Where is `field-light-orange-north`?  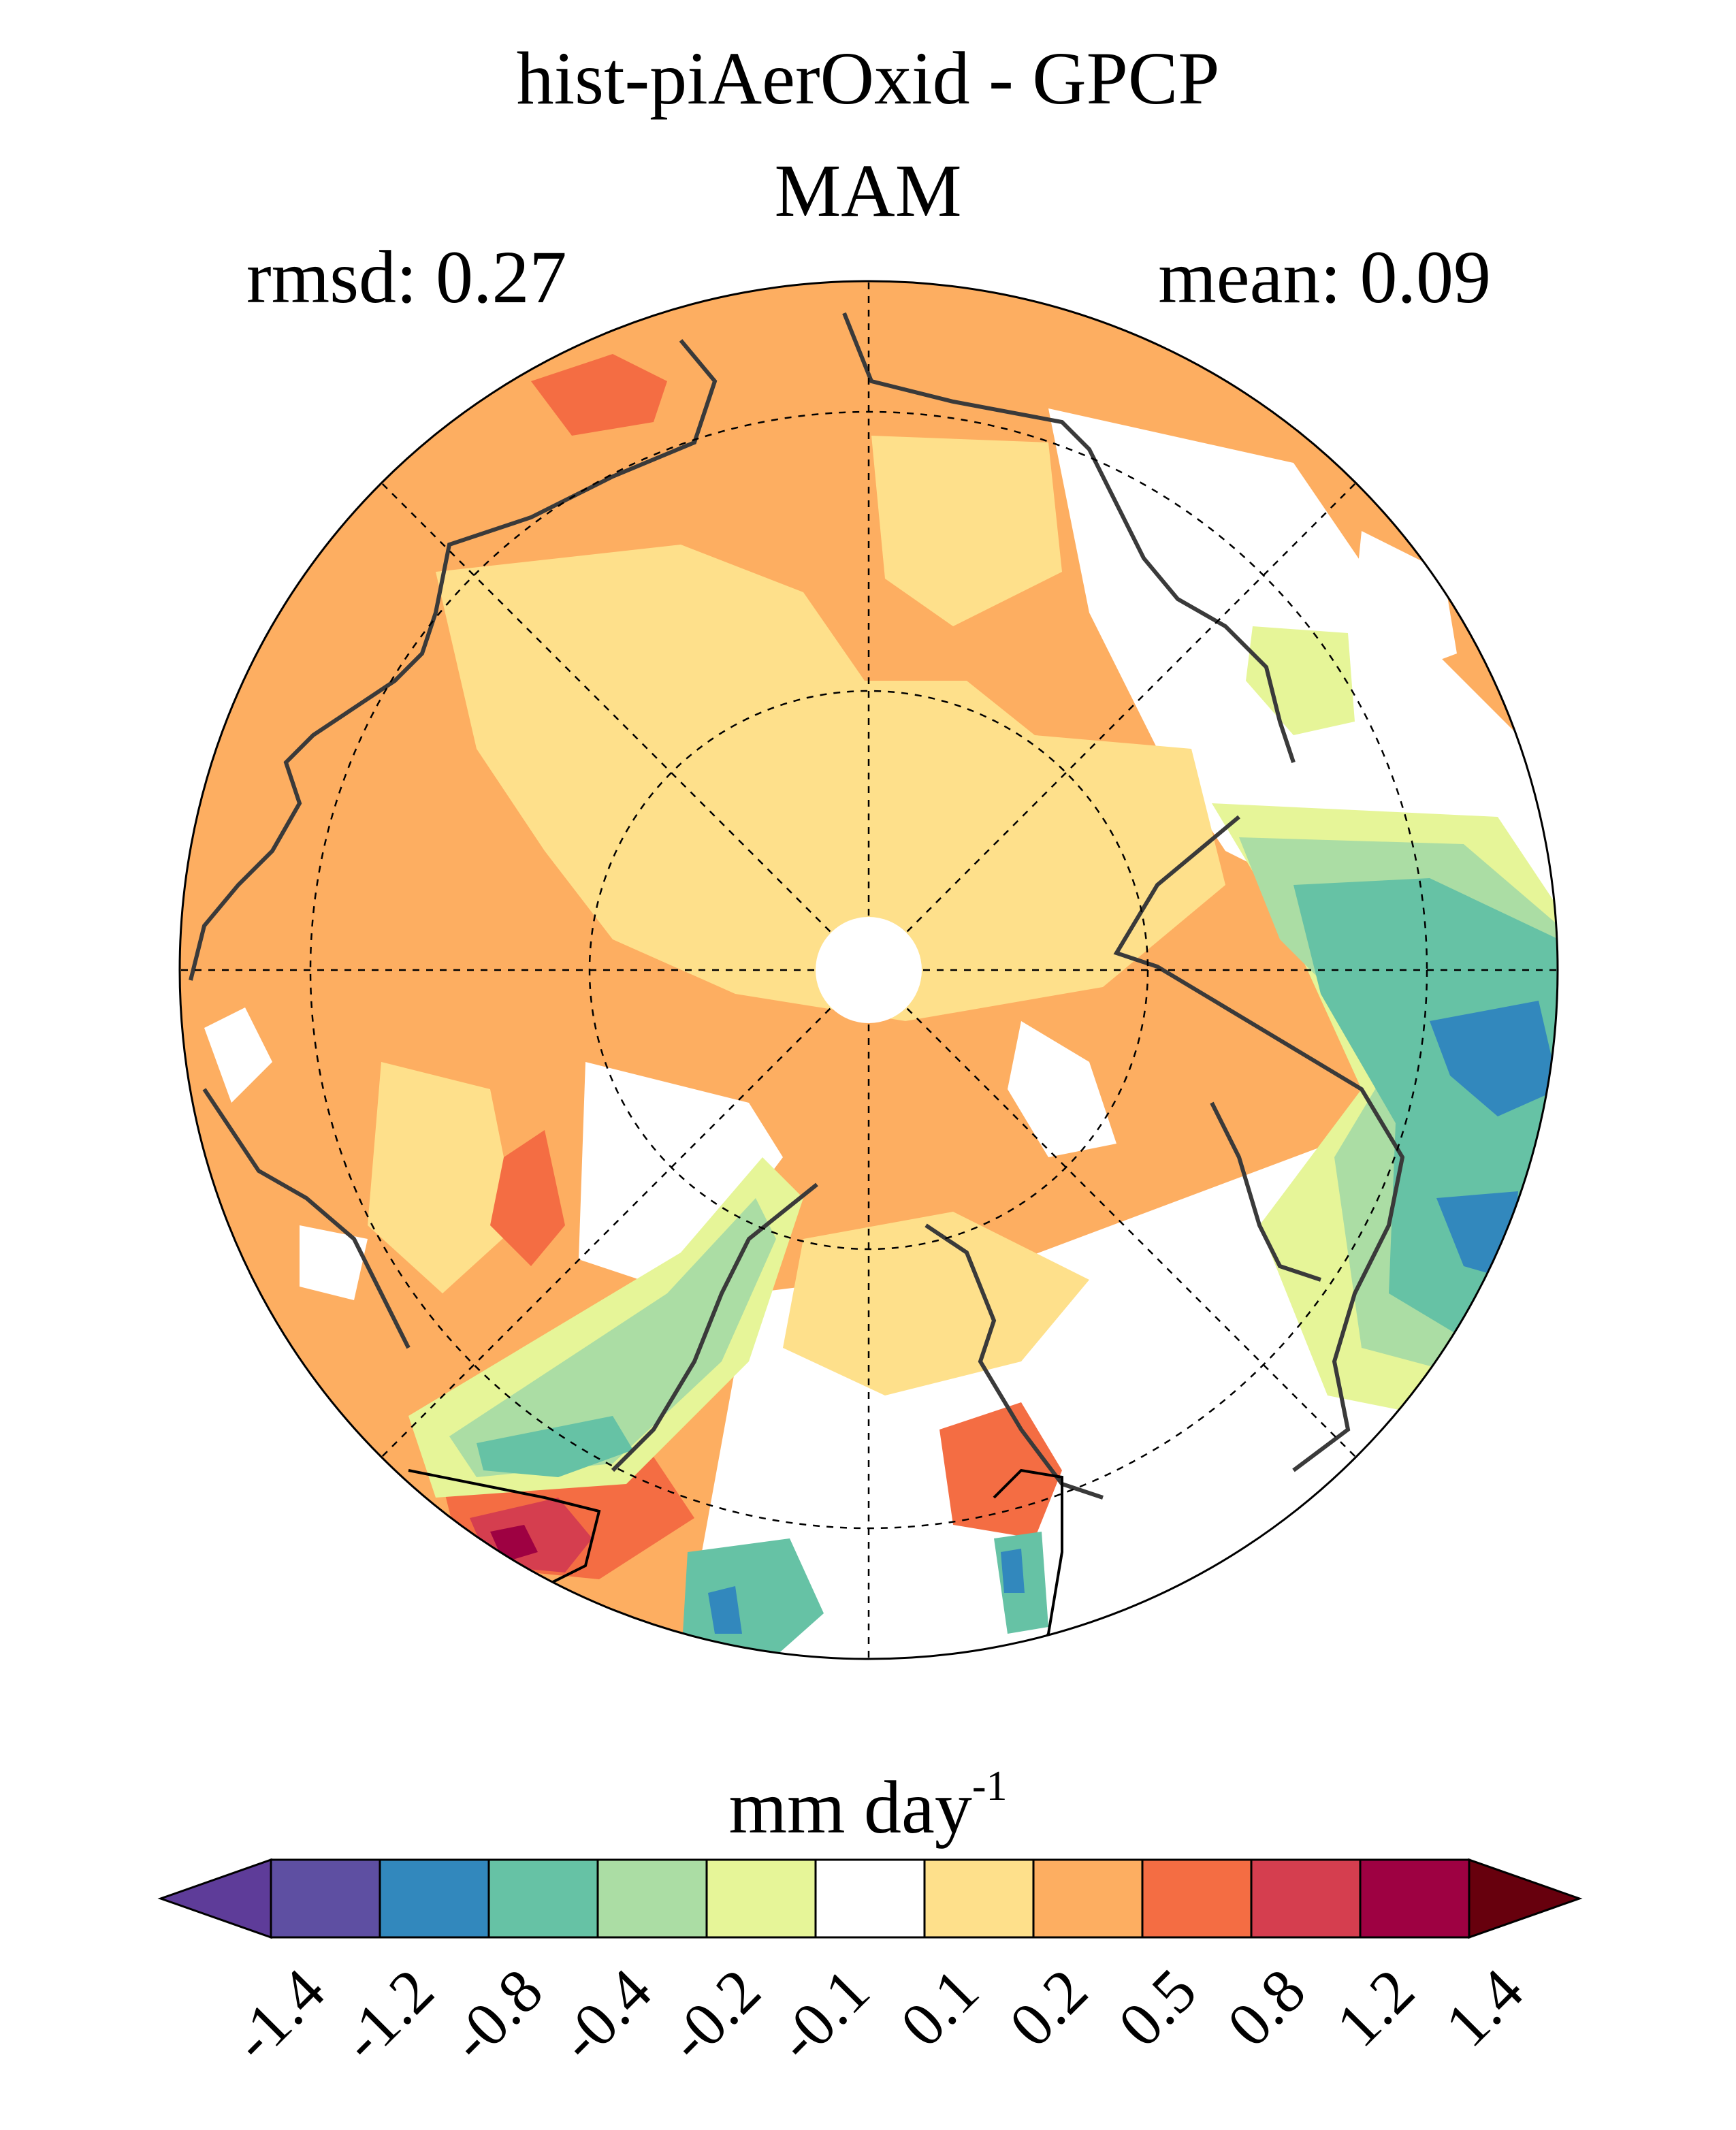
field-light-orange-north is located at coordinates (966, 531).